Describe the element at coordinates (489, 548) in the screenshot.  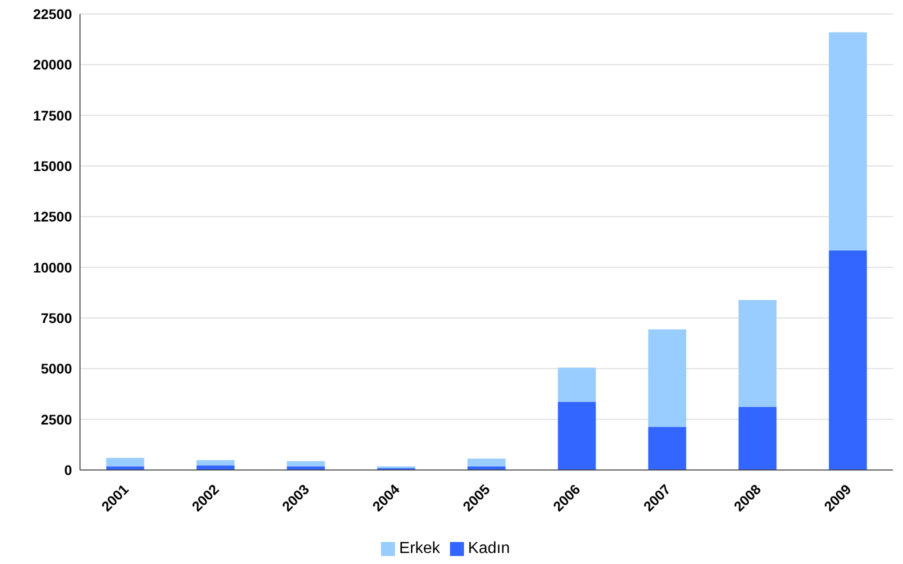
I see `legend-label: Kadın` at that location.